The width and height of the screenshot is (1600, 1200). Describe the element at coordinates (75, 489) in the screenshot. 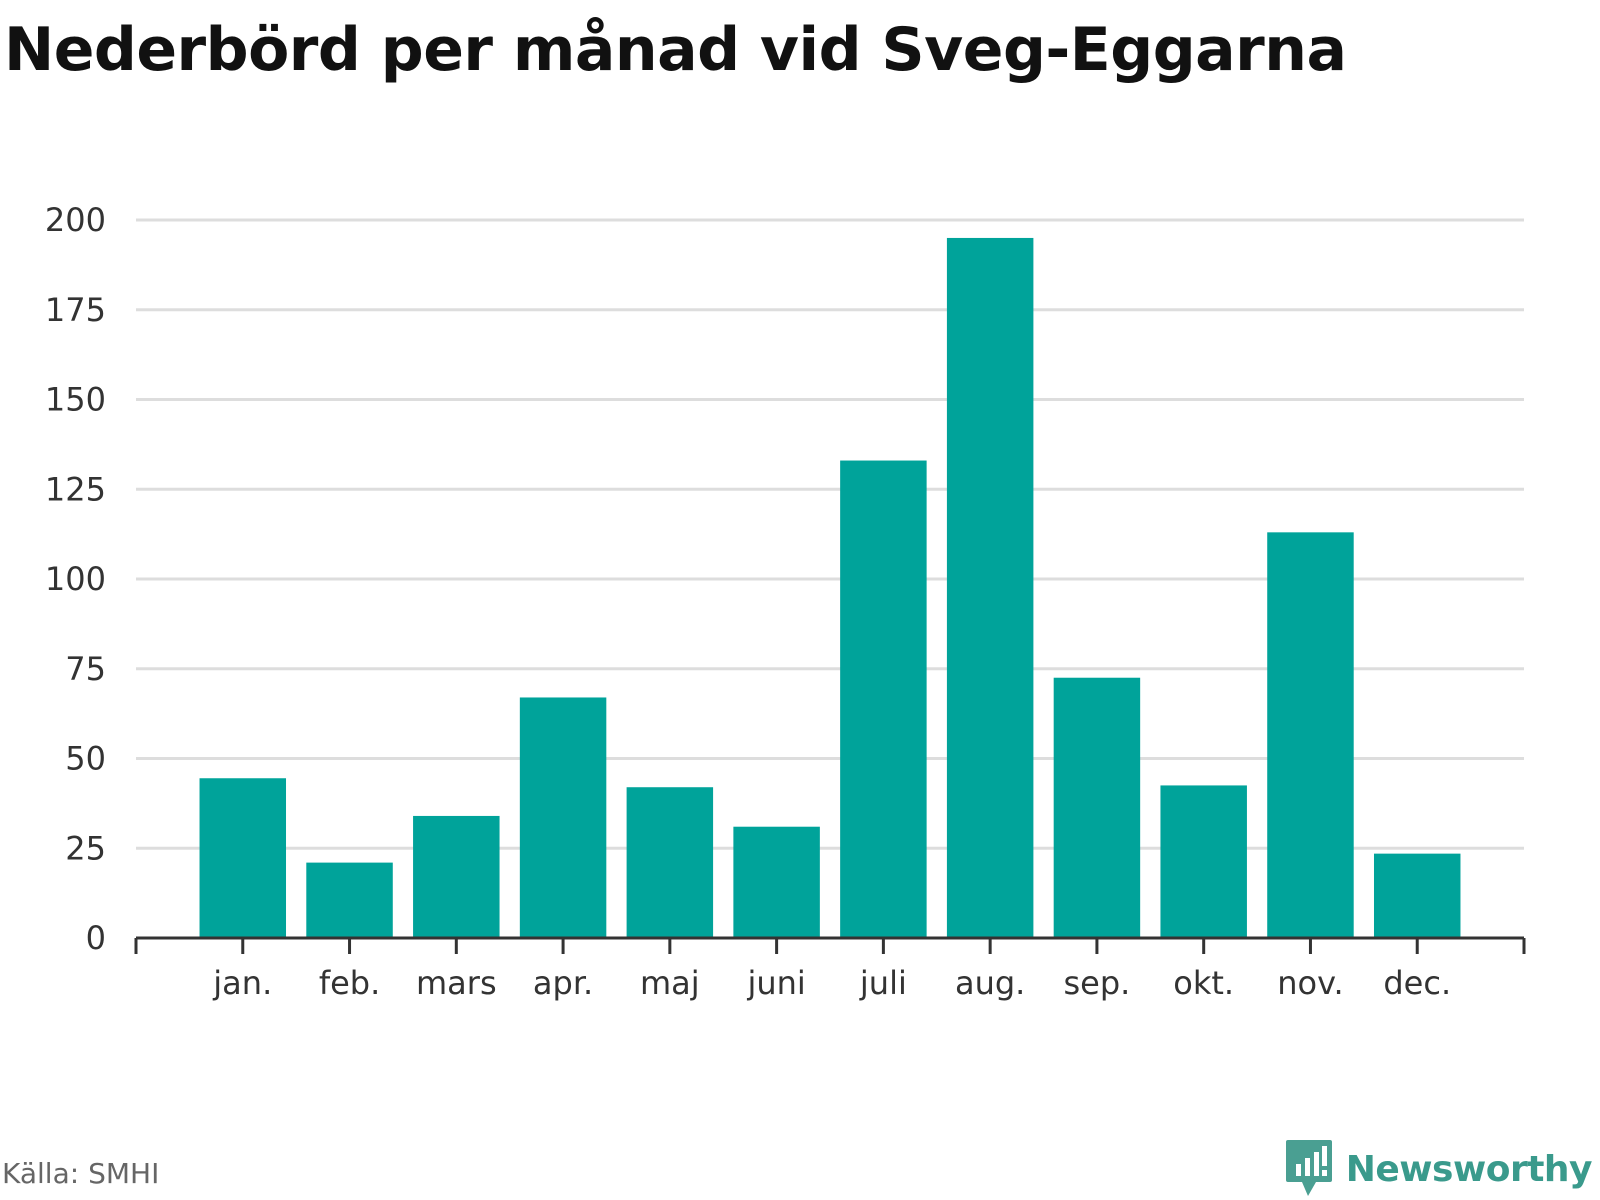

I see `y-tick-label: 125` at that location.